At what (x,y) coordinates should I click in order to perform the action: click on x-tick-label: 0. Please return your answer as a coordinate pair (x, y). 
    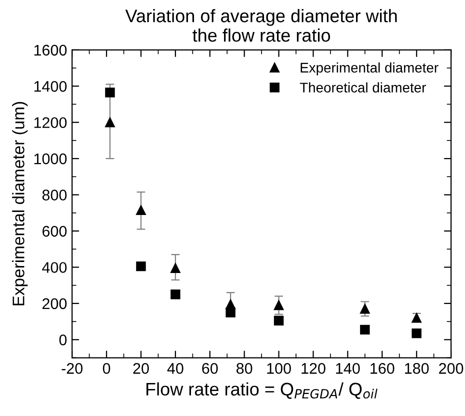
    Looking at the image, I should click on (106, 368).